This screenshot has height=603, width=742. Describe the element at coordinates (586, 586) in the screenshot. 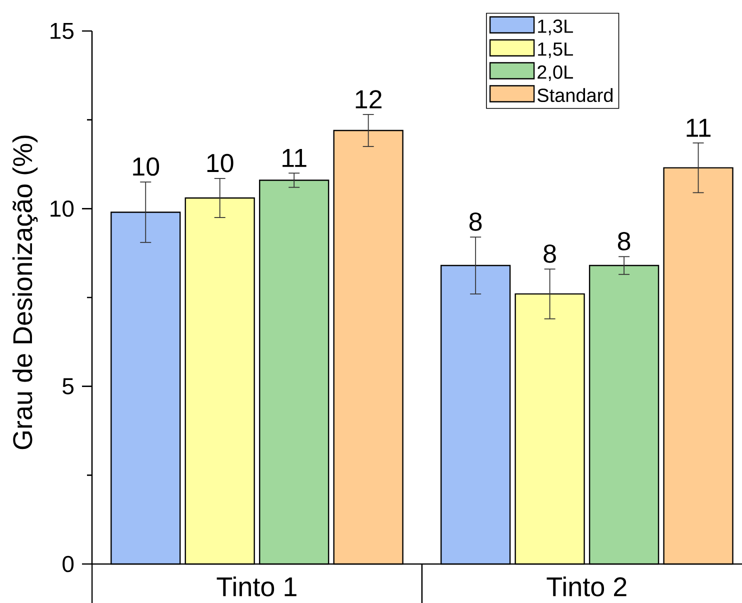

I see `x-tick-label: Tinto 2` at that location.